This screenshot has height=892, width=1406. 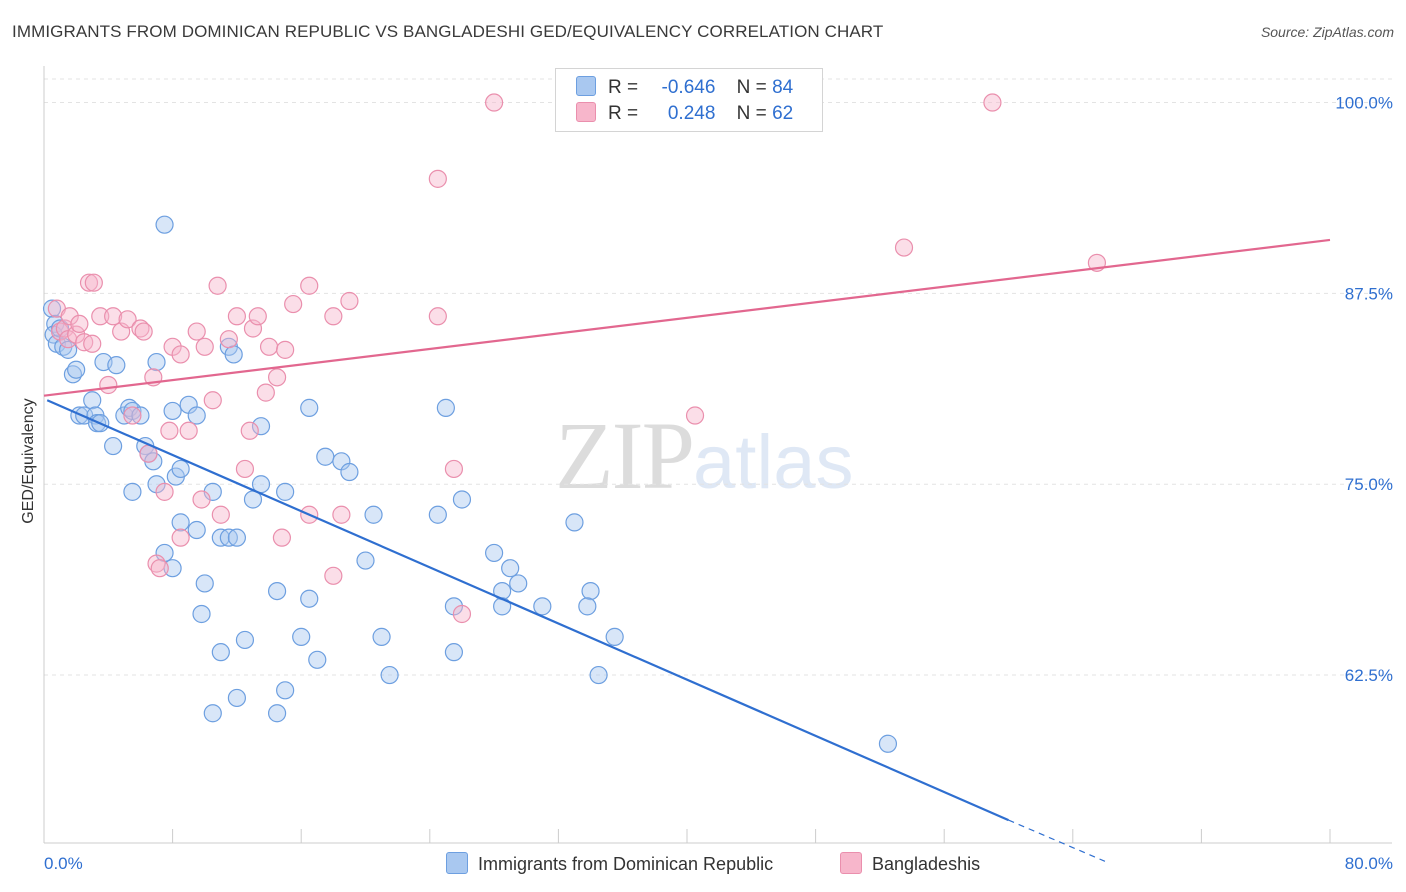 I want to click on legend-row-dominican: R = -0.646 N = 84, so click(x=684, y=88).